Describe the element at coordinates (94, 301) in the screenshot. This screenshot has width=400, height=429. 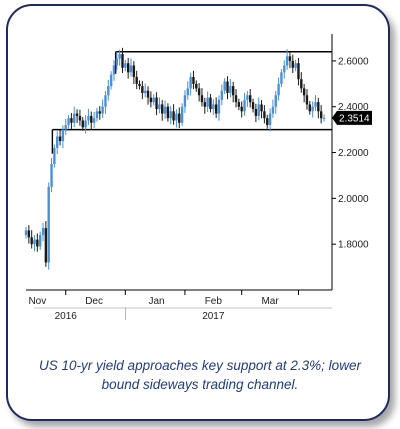
I see `x-month-label: Dec` at that location.